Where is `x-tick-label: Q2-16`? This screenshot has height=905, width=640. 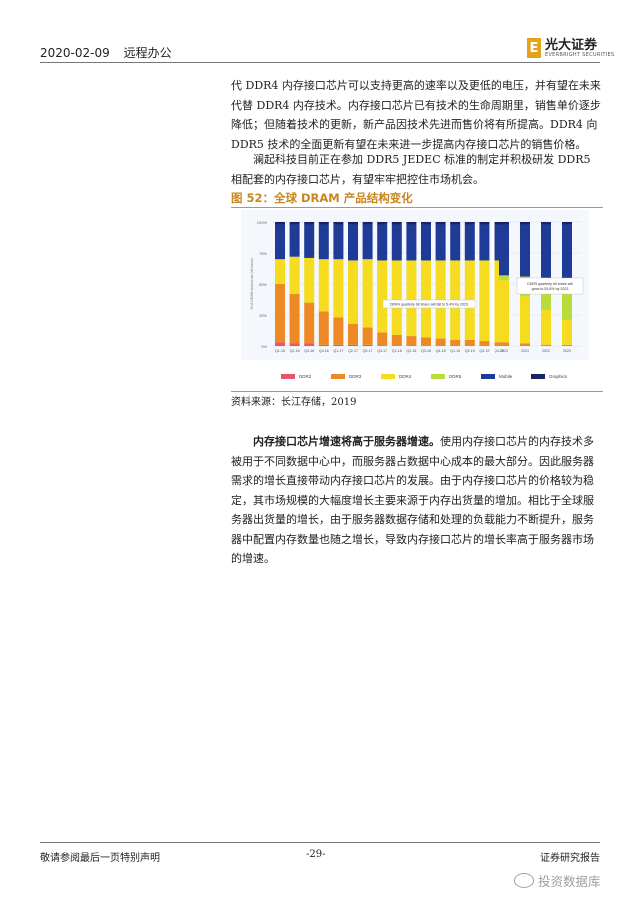
x-tick-label: Q2-16 is located at coordinates (295, 351).